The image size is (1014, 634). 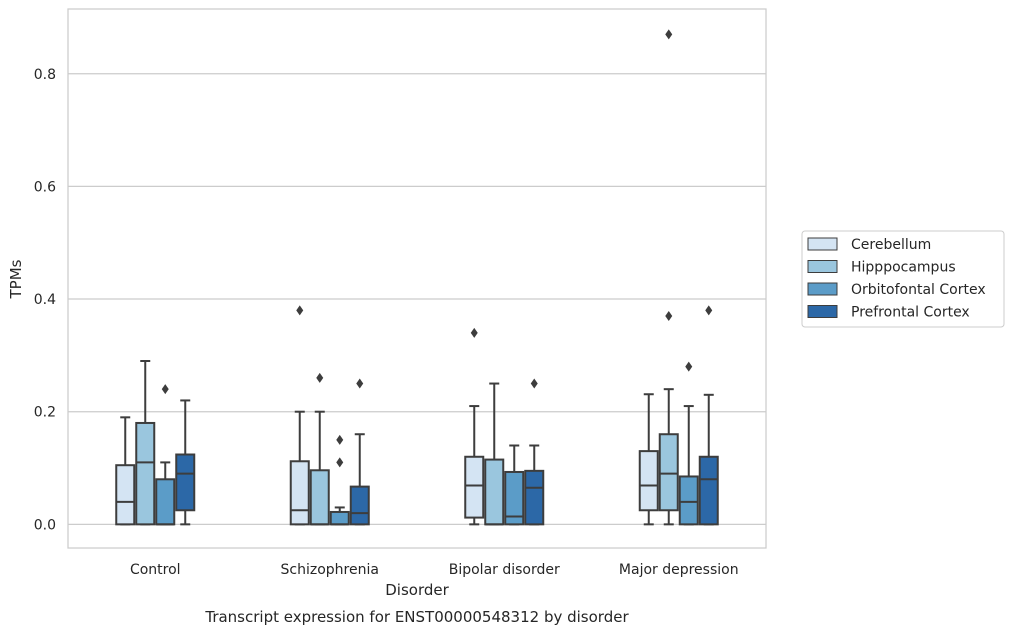 I want to click on x-tick-label: Bipolar disorder, so click(x=504, y=570).